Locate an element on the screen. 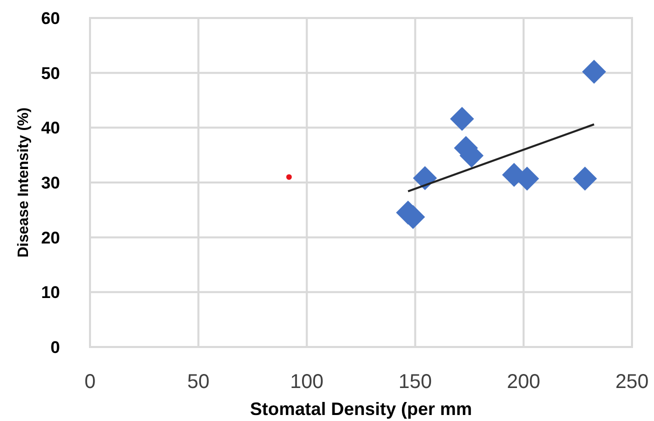 This screenshot has width=654, height=421. y-tick-label: 20 is located at coordinates (50, 238).